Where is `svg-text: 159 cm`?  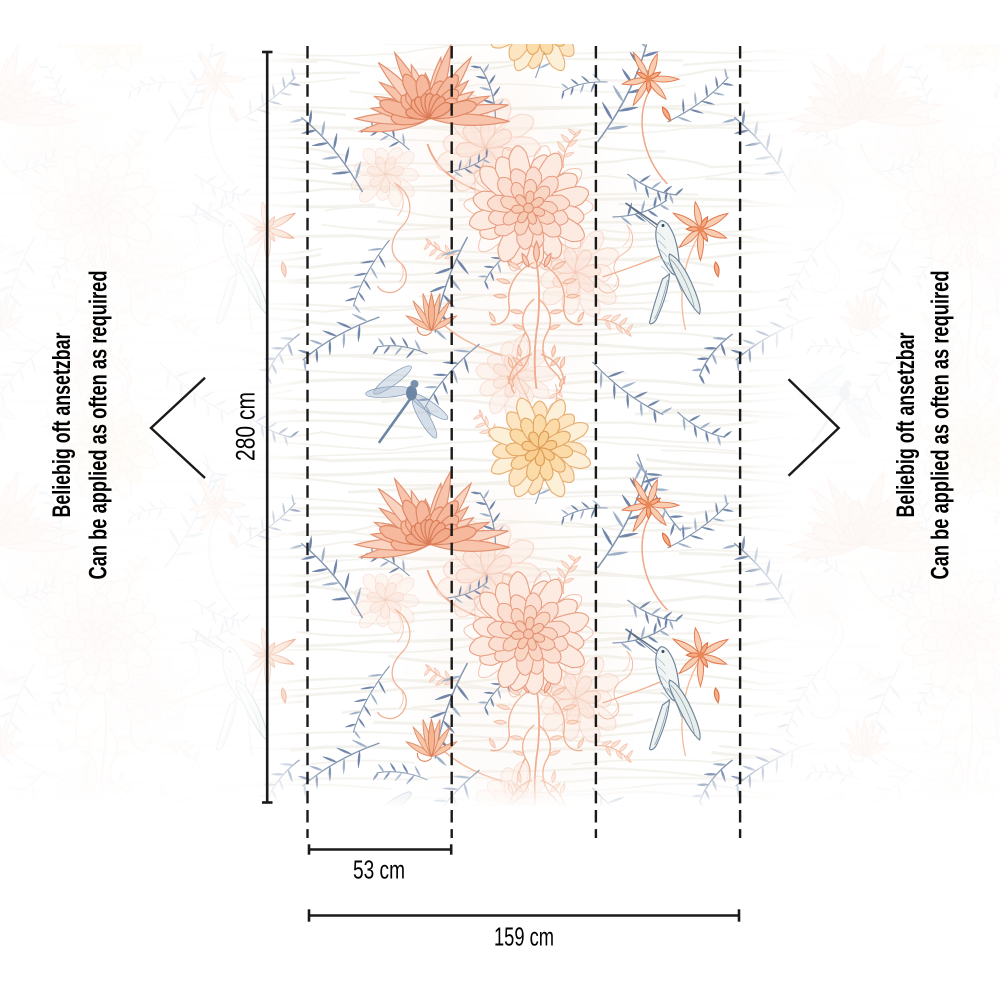 svg-text: 159 cm is located at coordinates (524, 936).